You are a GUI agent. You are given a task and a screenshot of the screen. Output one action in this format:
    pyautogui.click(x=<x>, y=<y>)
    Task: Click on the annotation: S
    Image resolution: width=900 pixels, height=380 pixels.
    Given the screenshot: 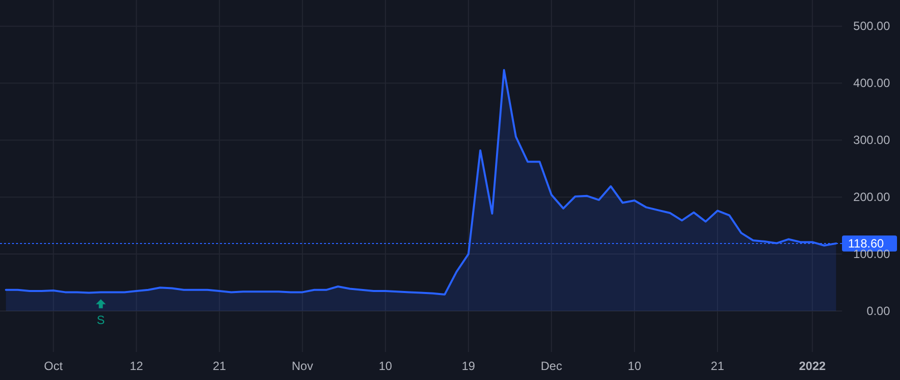 What is the action you would take?
    pyautogui.click(x=100, y=320)
    